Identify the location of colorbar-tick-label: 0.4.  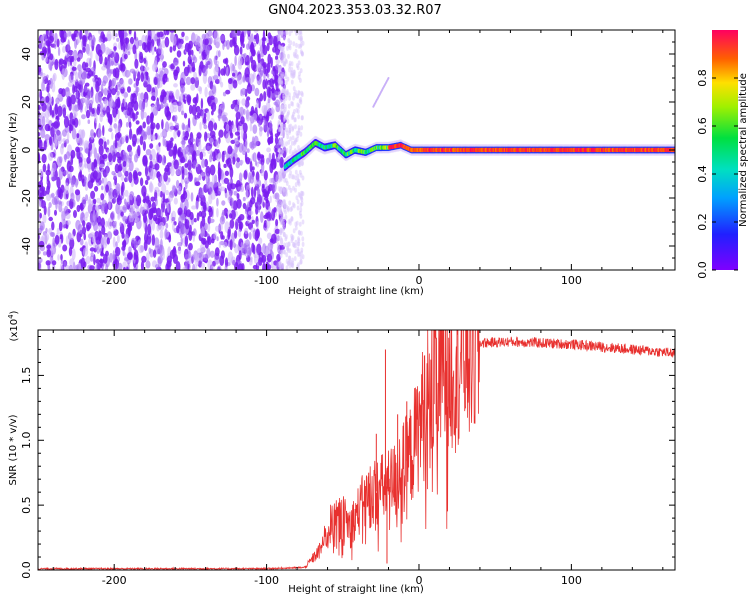
(702, 174).